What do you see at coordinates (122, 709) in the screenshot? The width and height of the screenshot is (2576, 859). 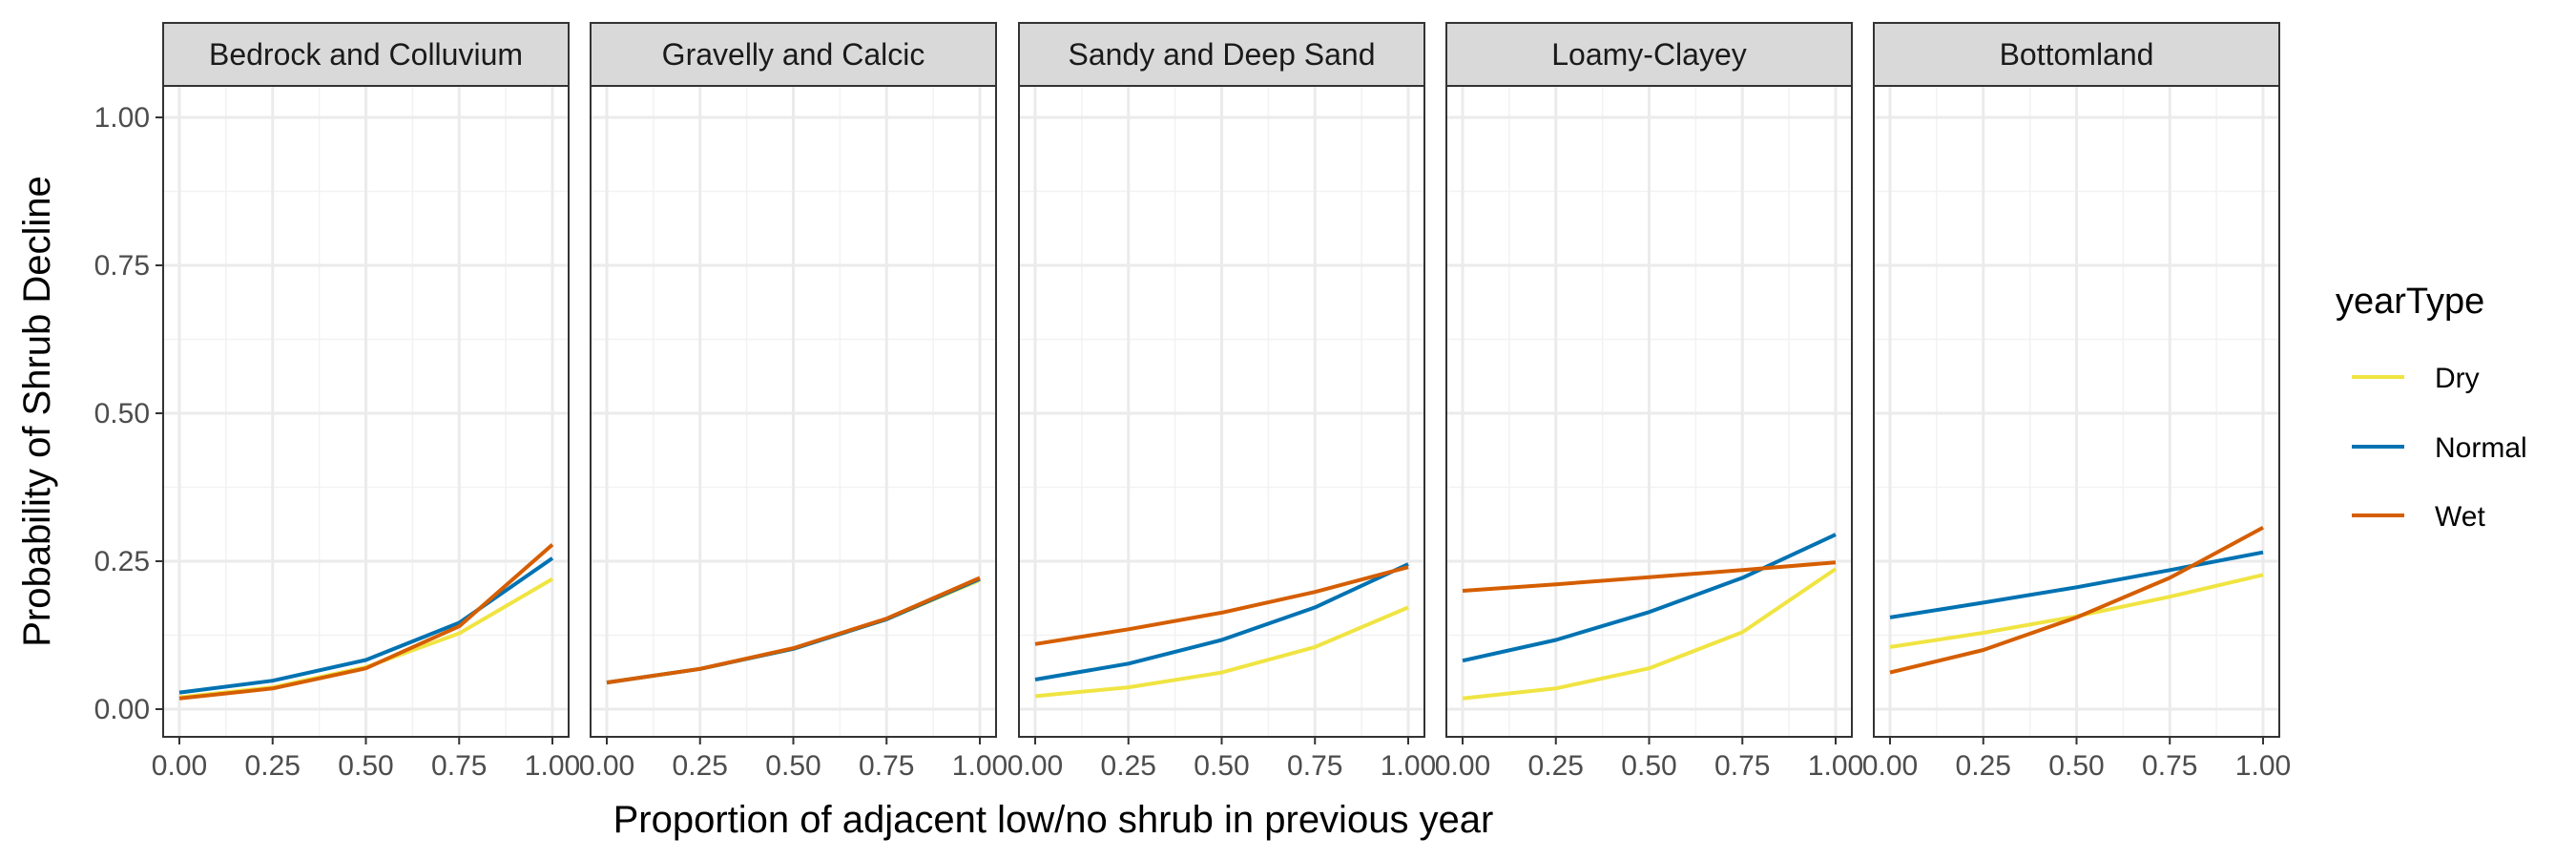 I see `y-tick-label: 0.00` at bounding box center [122, 709].